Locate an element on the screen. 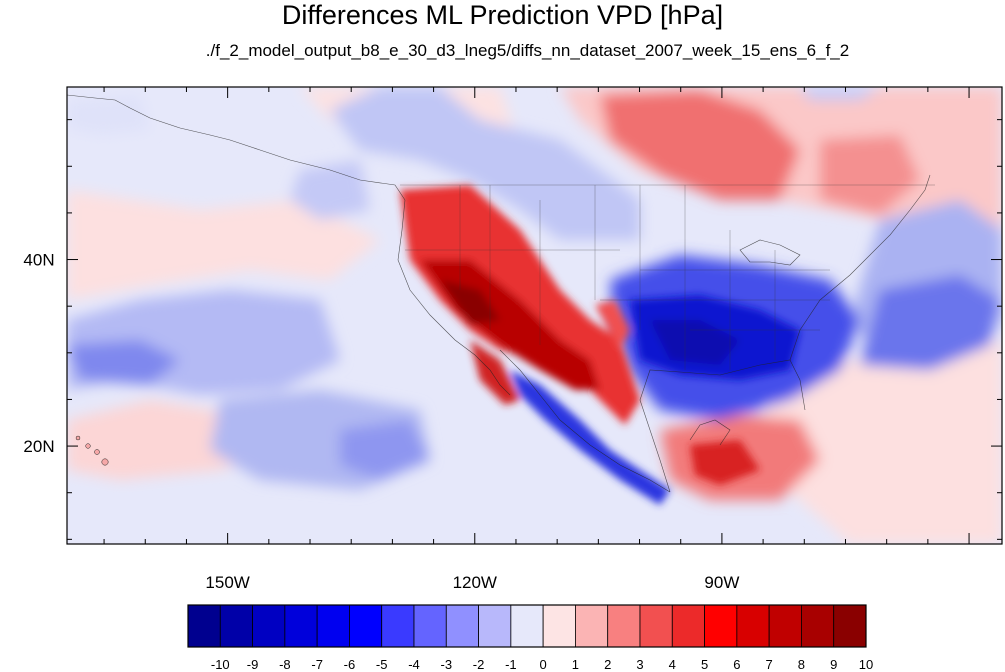  colorbar-label: -2 is located at coordinates (479, 664).